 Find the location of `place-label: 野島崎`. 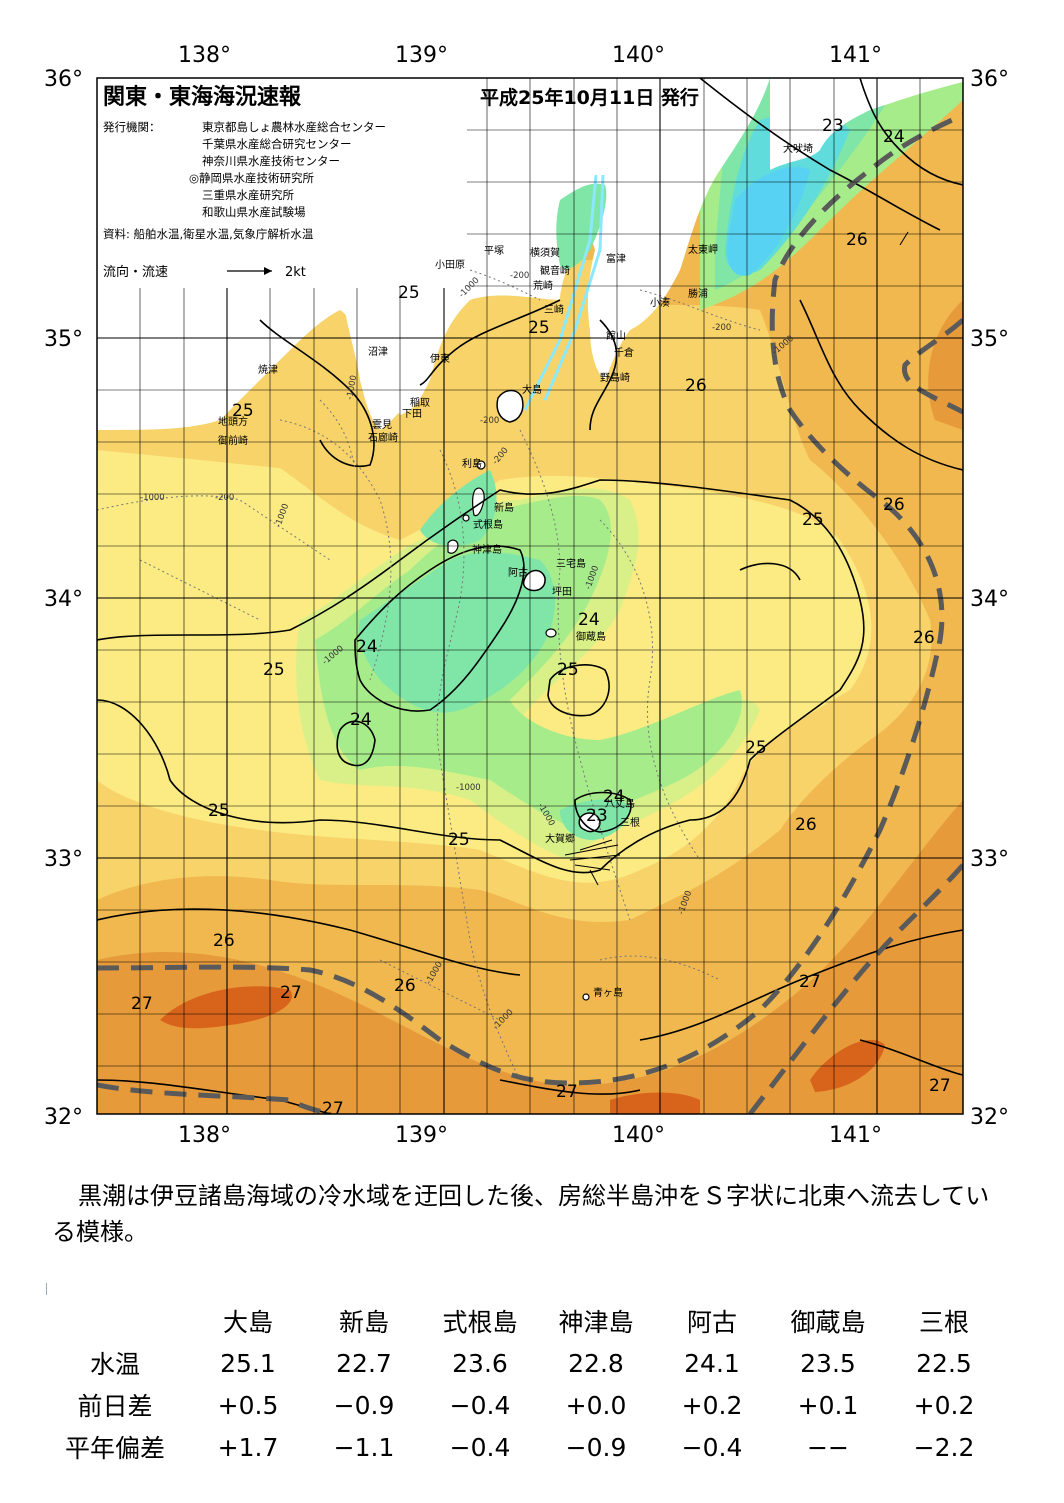

place-label: 野島崎 is located at coordinates (615, 377).